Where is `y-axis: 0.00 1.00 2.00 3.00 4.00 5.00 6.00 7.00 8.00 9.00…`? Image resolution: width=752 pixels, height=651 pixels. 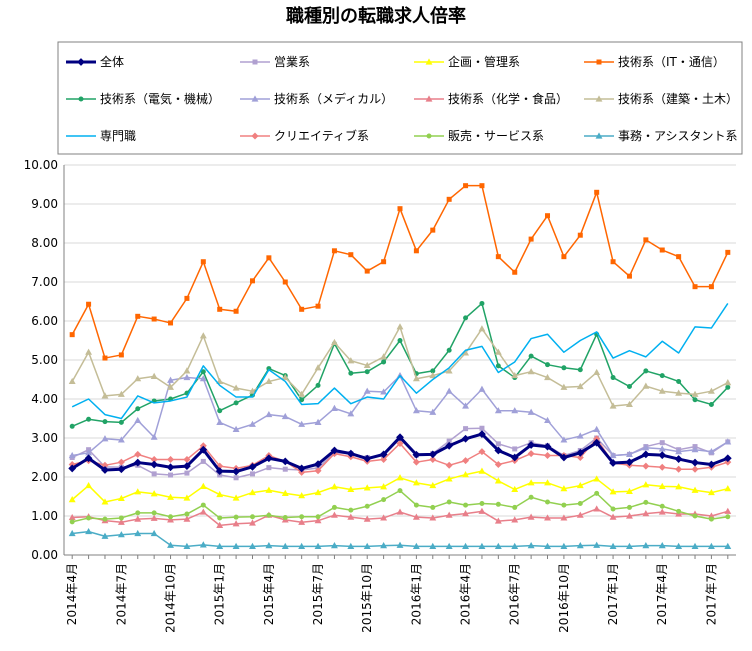 y-axis: 0.00 1.00 2.00 3.00 4.00 5.00 6.00 7.00 8.00 9.00… is located at coordinates (44, 360).